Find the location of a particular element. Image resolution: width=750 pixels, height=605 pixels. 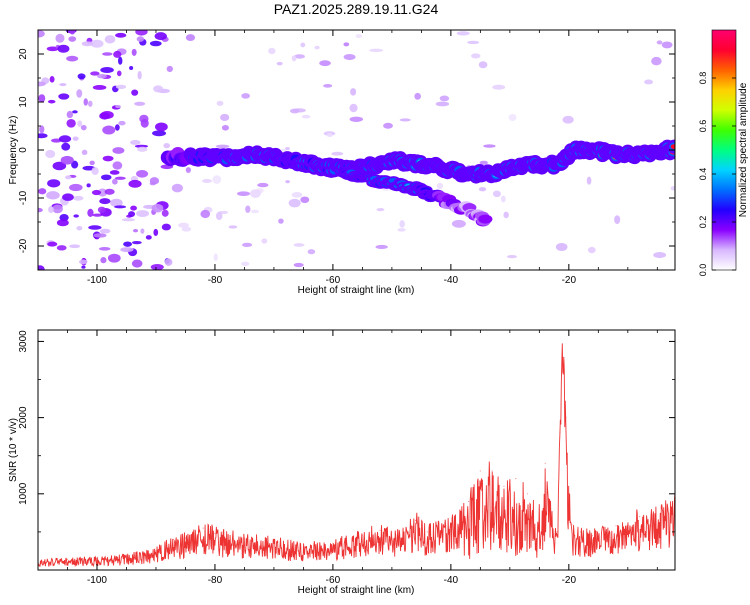

y-tick-label: 2000 is located at coordinates (23, 417).